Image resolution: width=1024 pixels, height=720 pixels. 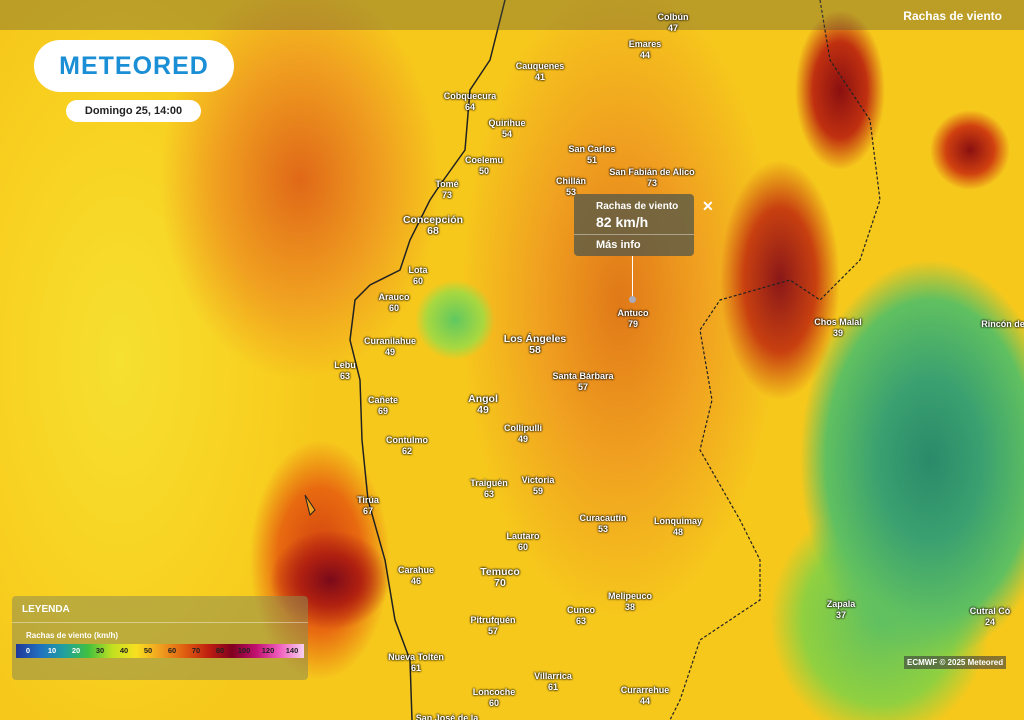 I want to click on city-value: 67, so click(x=367, y=511).